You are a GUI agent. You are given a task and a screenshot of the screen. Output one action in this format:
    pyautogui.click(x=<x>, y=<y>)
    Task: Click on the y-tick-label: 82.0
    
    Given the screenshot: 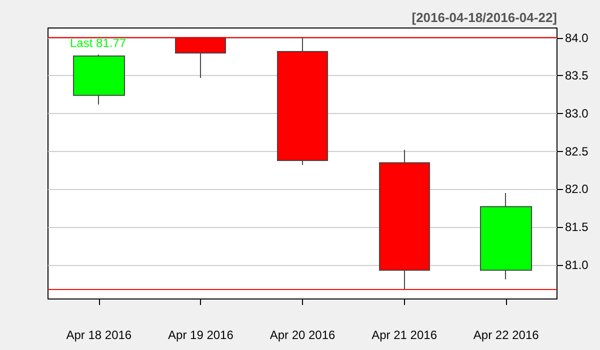 What is the action you would take?
    pyautogui.click(x=577, y=189)
    